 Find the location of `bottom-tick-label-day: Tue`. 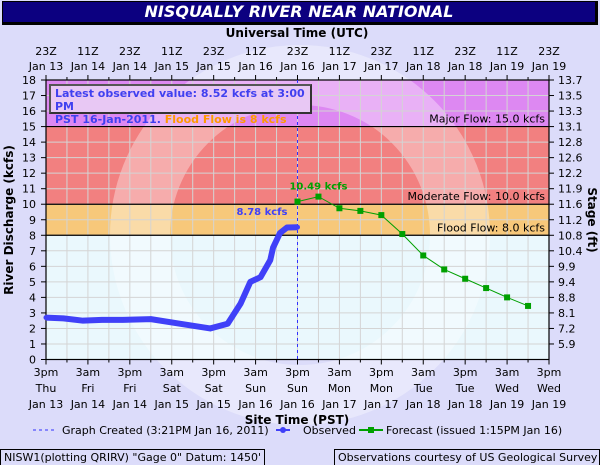

bottom-tick-label-day: Tue is located at coordinates (465, 388).